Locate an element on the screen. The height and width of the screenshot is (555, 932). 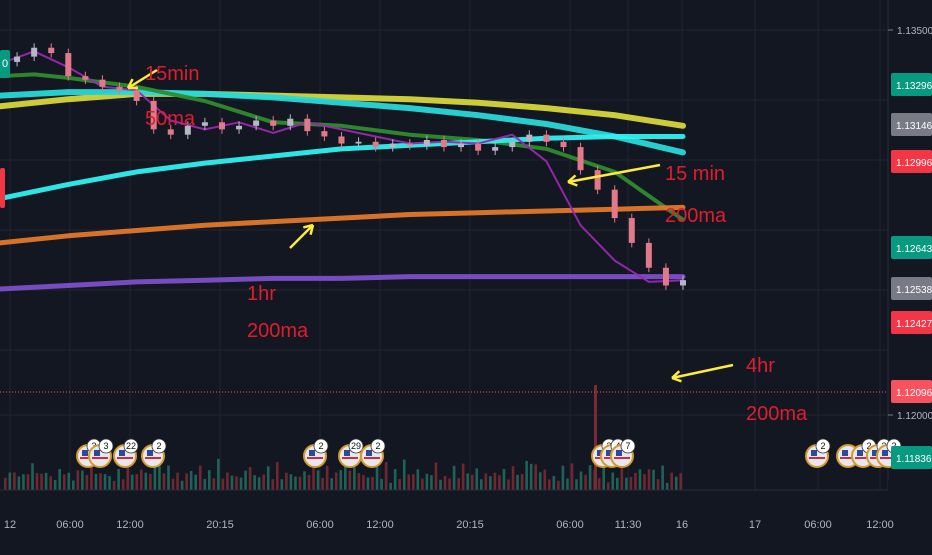
volume-bars is located at coordinates (343, 437).